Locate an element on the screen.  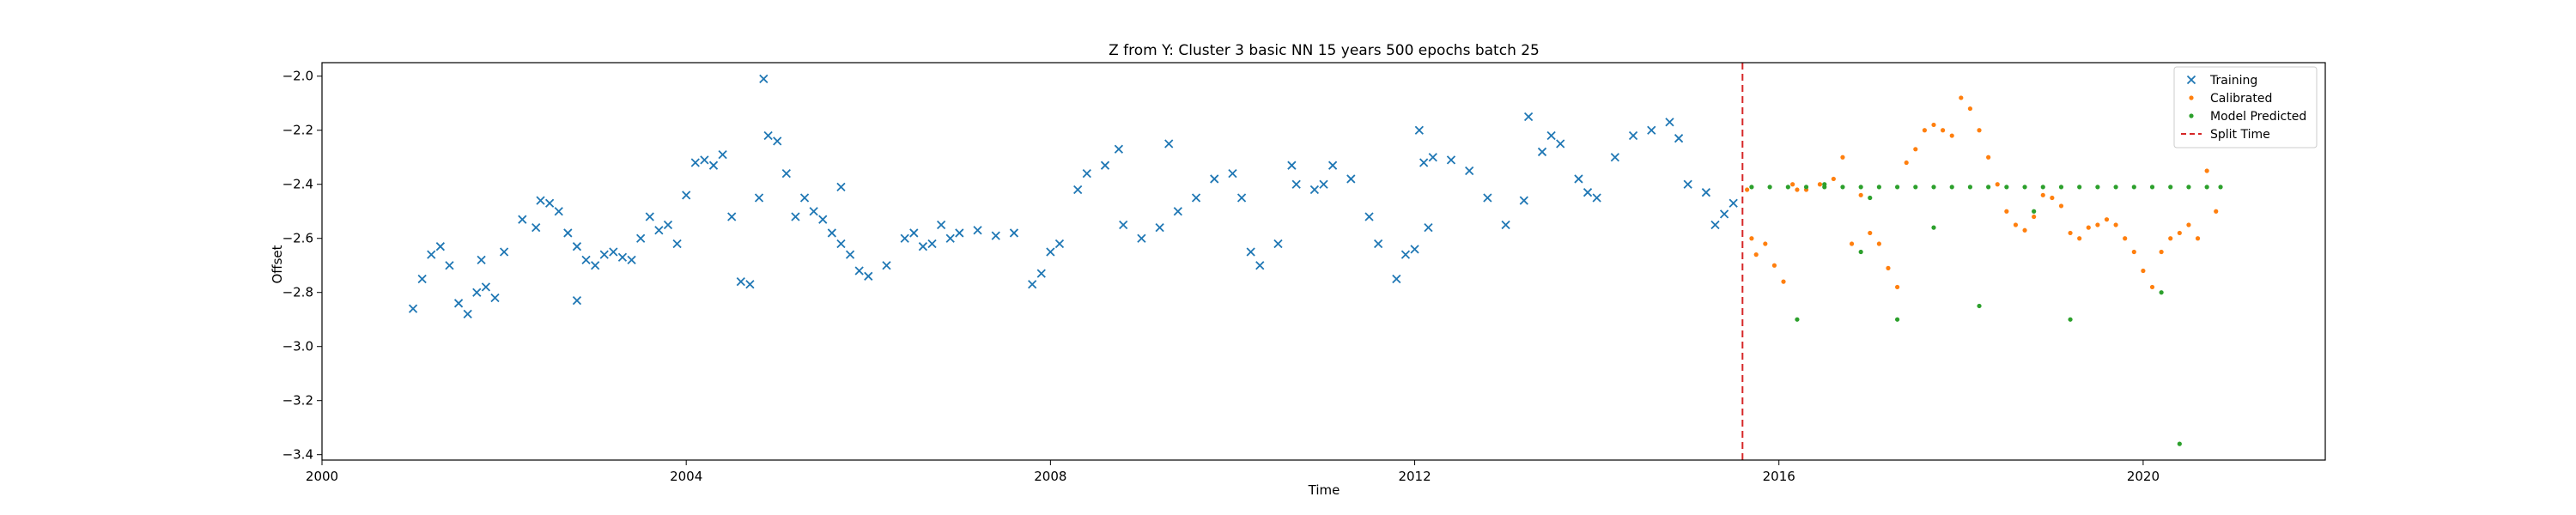
x-tick-label: 2000 is located at coordinates (322, 476).